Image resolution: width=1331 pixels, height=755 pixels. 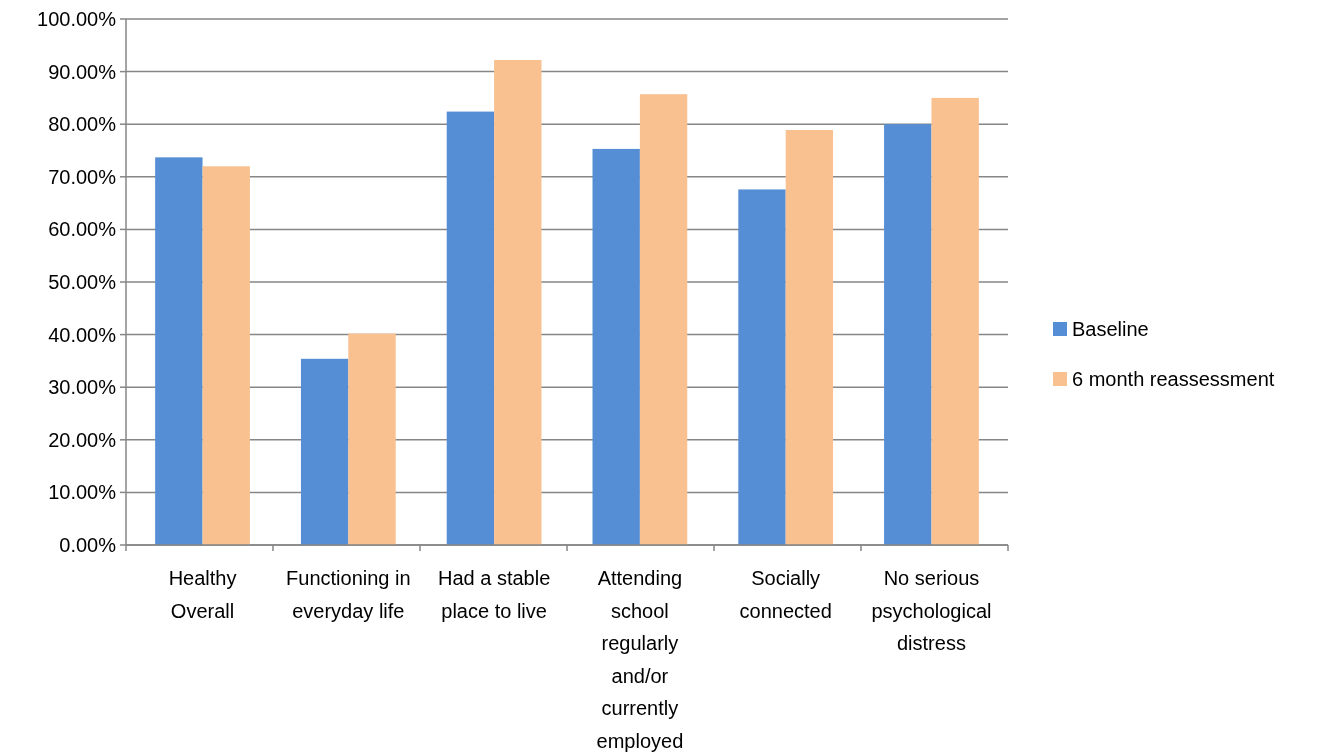 I want to click on x-tick-label: Functioning in everyday life, so click(x=348, y=594).